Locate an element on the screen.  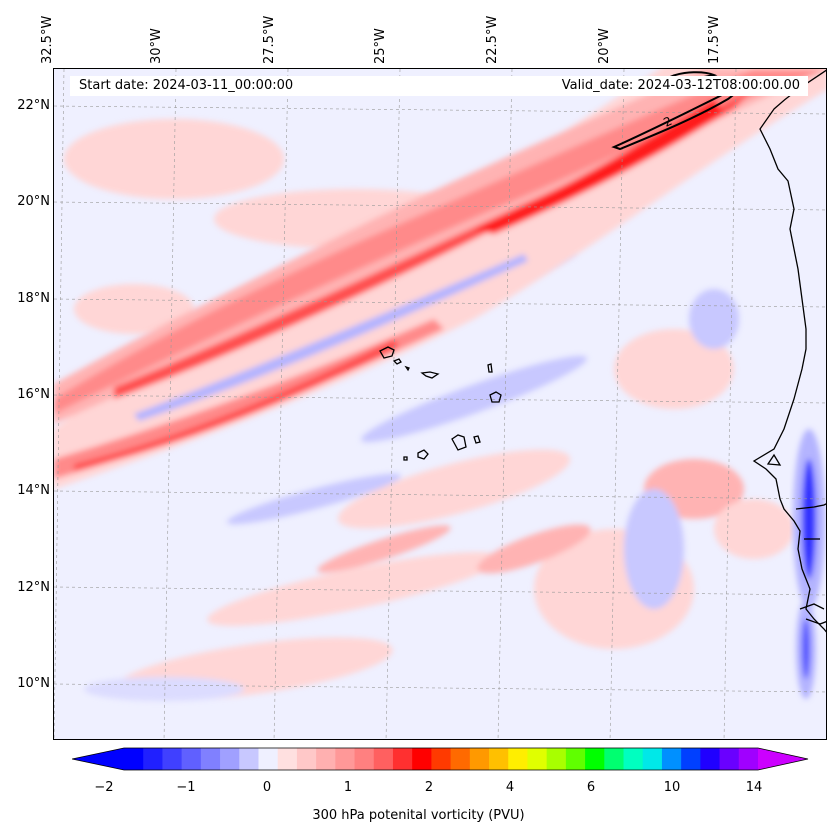
lon-label-30w: 30°W is located at coordinates (156, 46).